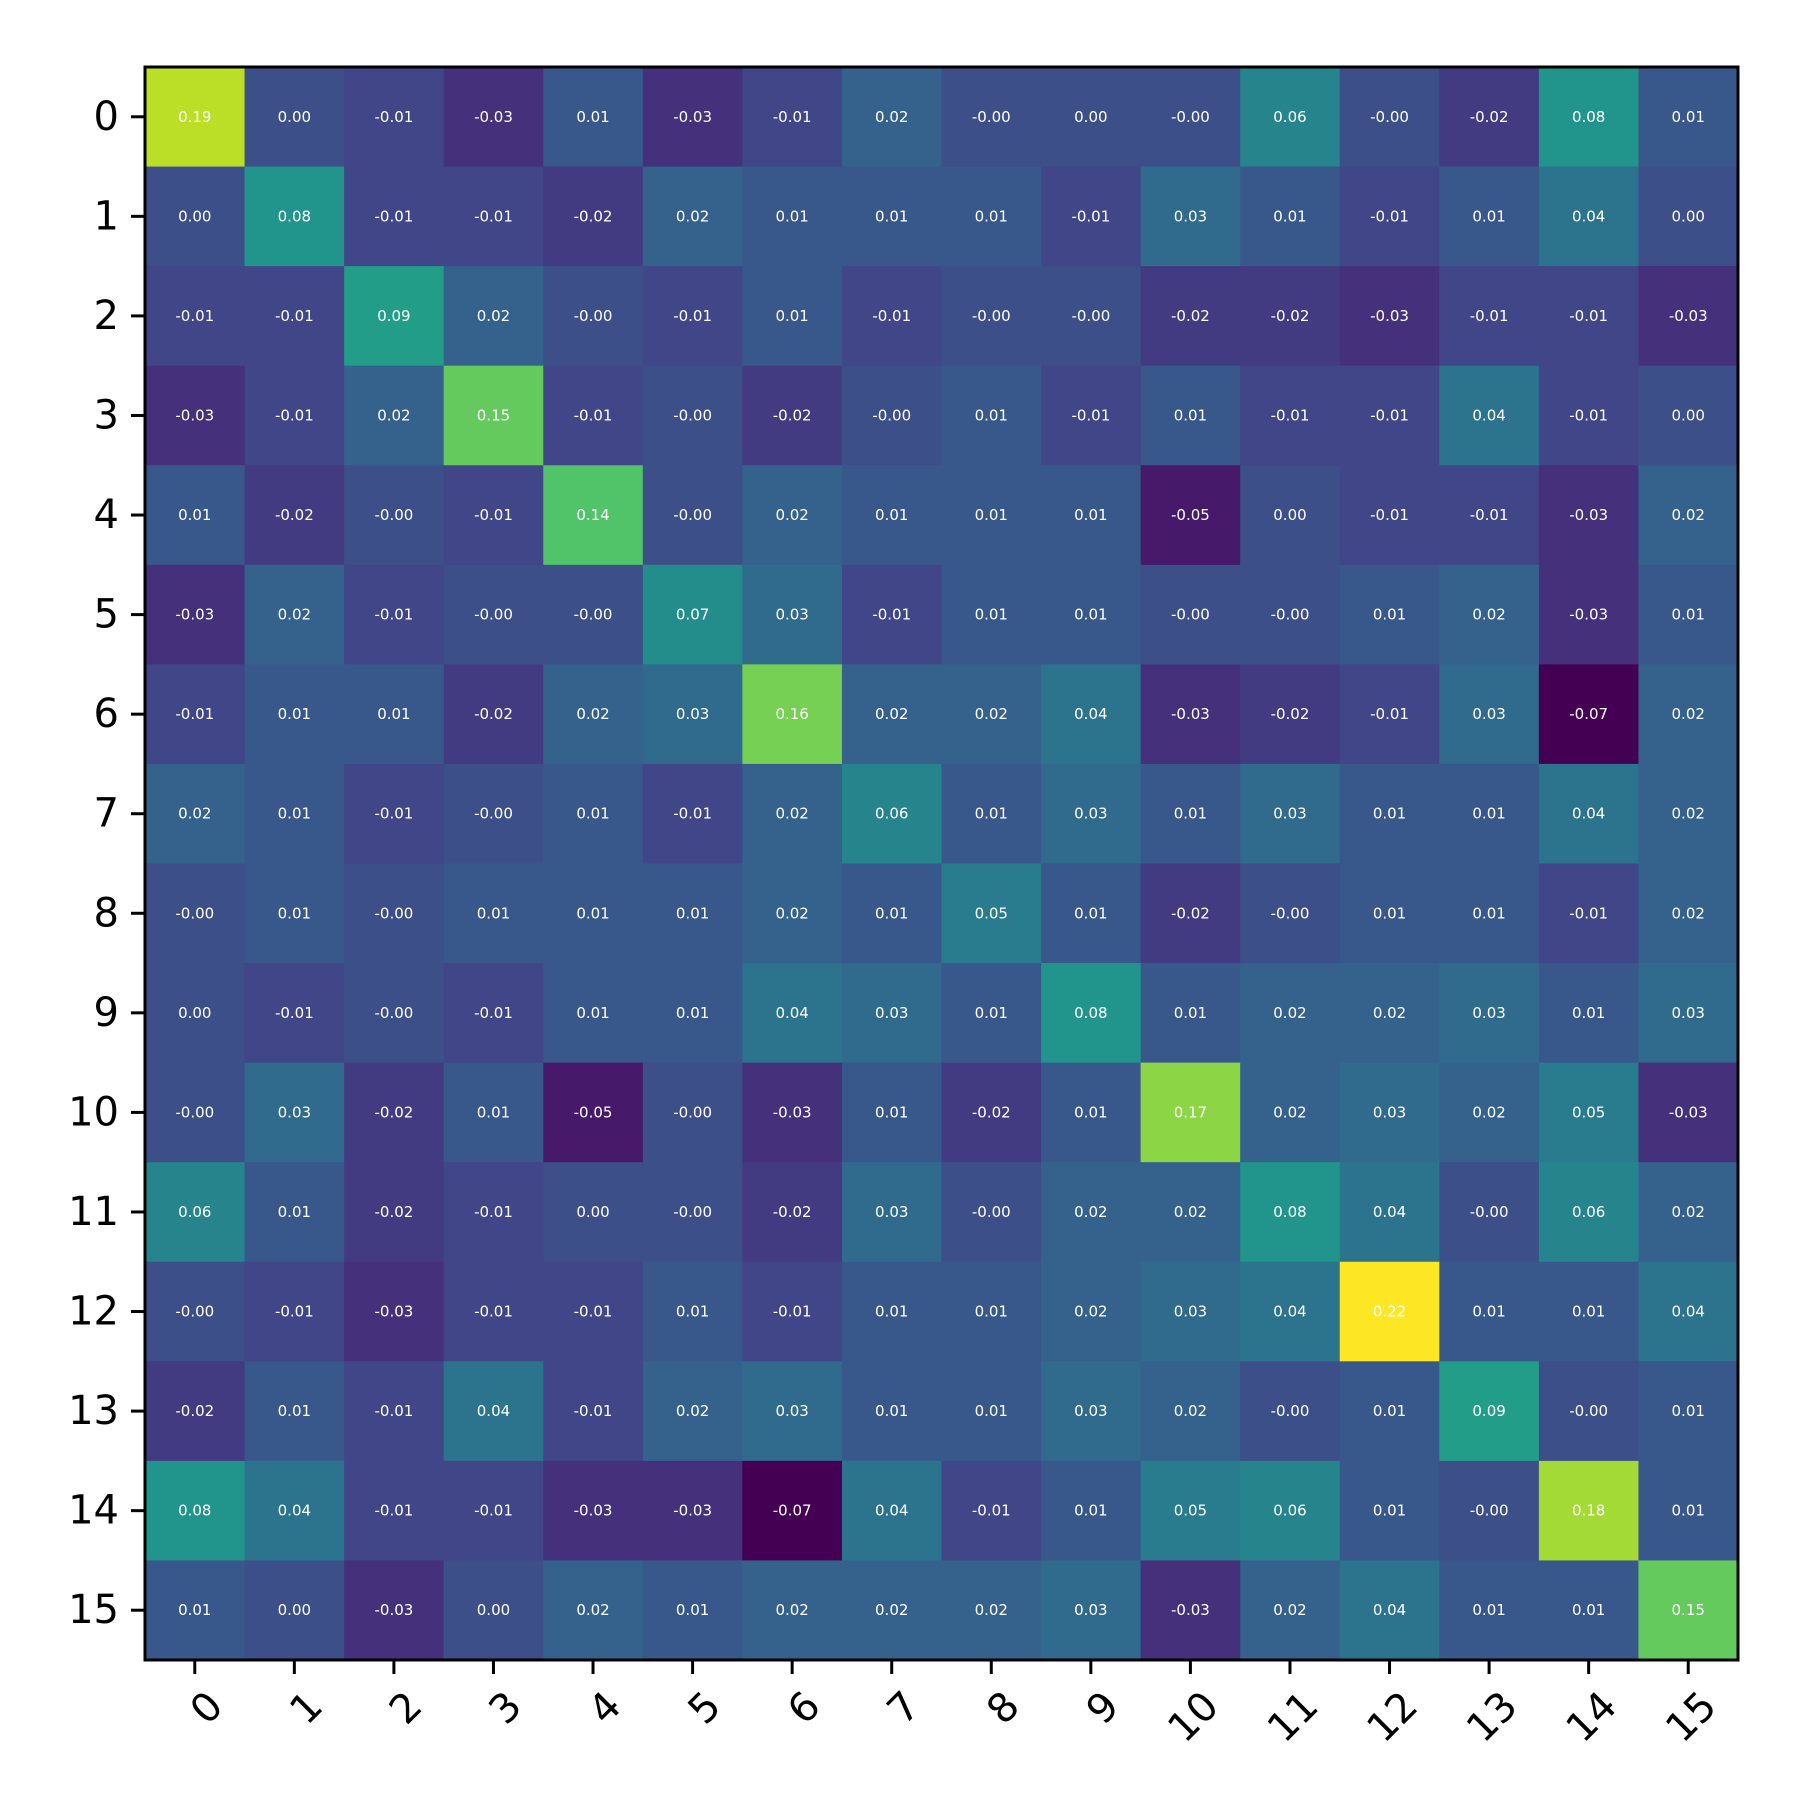  Describe the element at coordinates (1289, 1212) in the screenshot. I see `cell-value-label: 0.08` at that location.